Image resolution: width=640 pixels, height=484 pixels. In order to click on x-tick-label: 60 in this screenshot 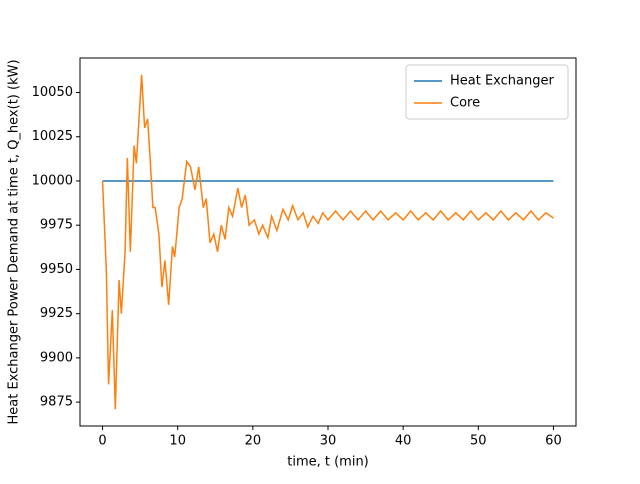, I will do `click(553, 441)`.